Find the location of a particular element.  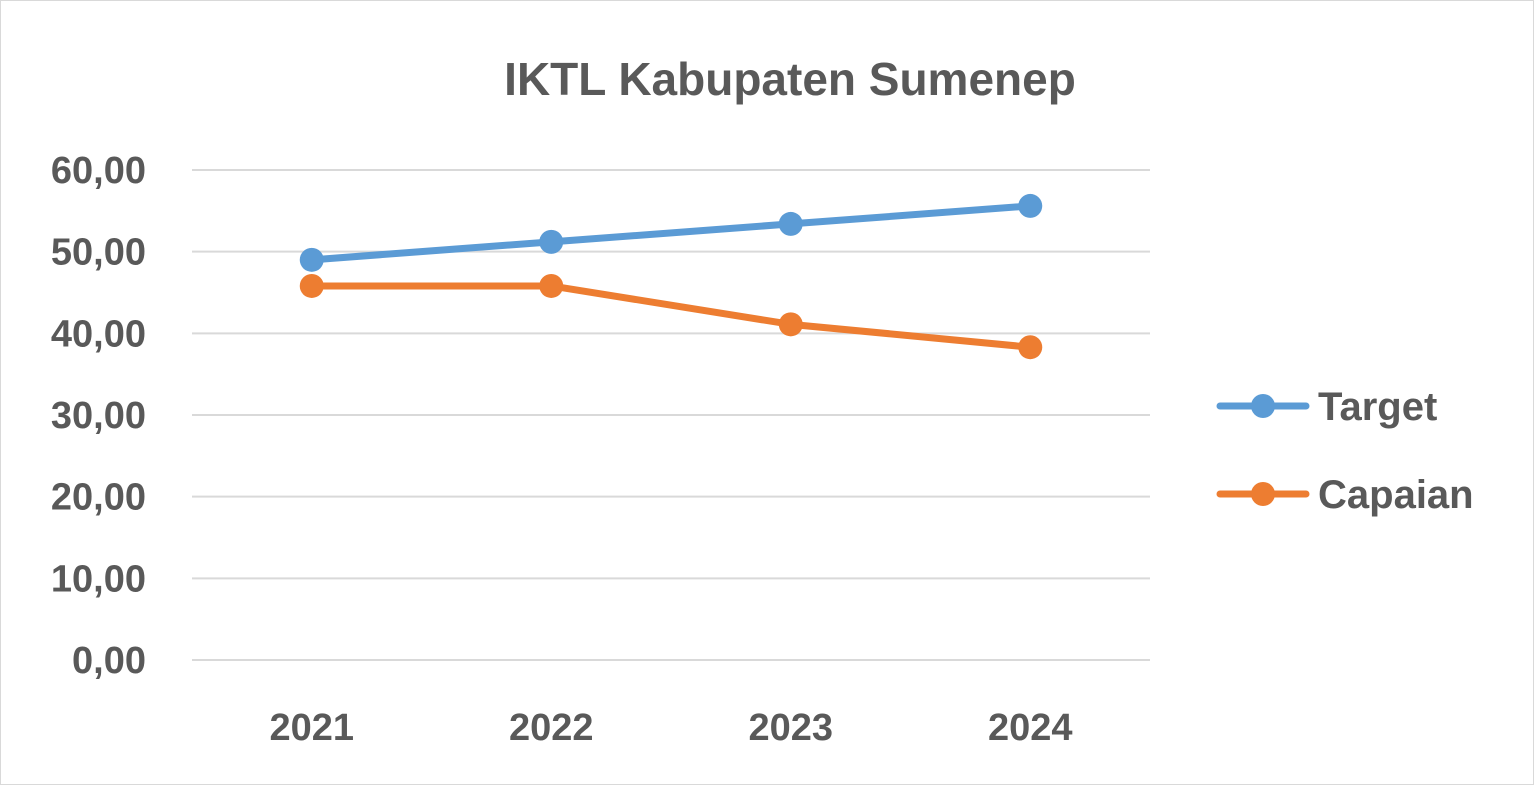

legend-label: Target is located at coordinates (1377, 407).